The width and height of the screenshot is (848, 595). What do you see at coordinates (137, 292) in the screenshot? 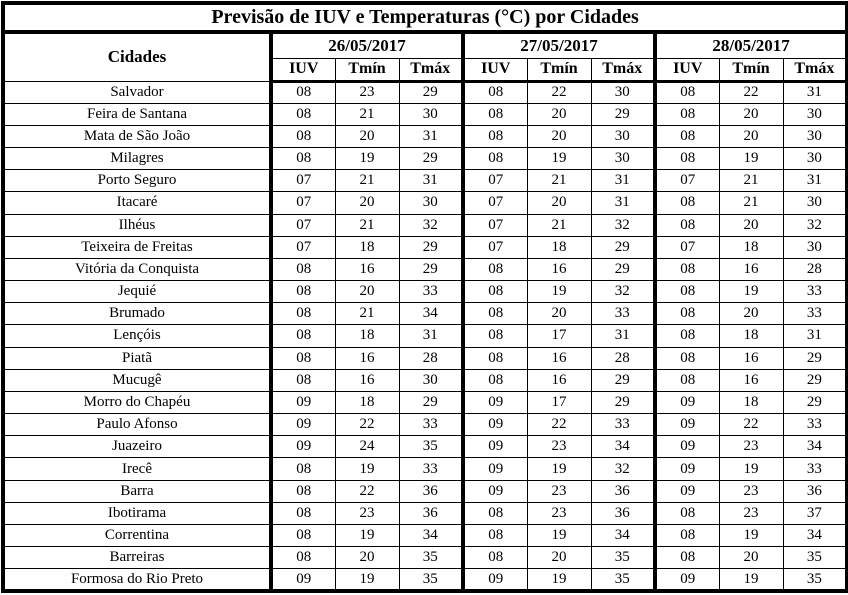
I see `city-cell: Jequié` at bounding box center [137, 292].